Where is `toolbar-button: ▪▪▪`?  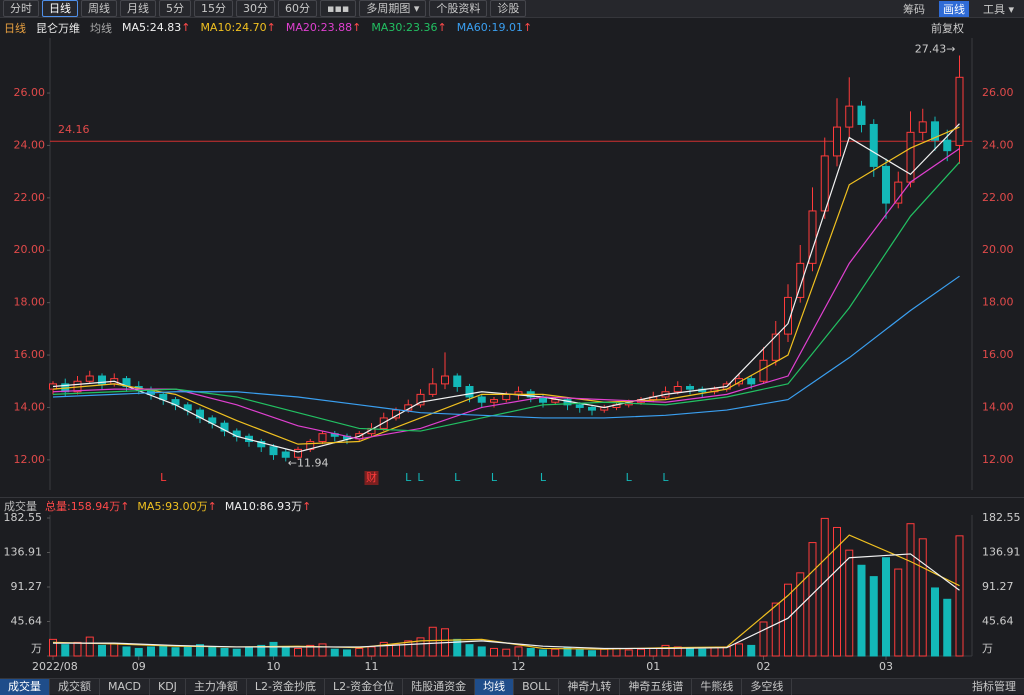
toolbar-button: ▪▪▪ is located at coordinates (338, 8).